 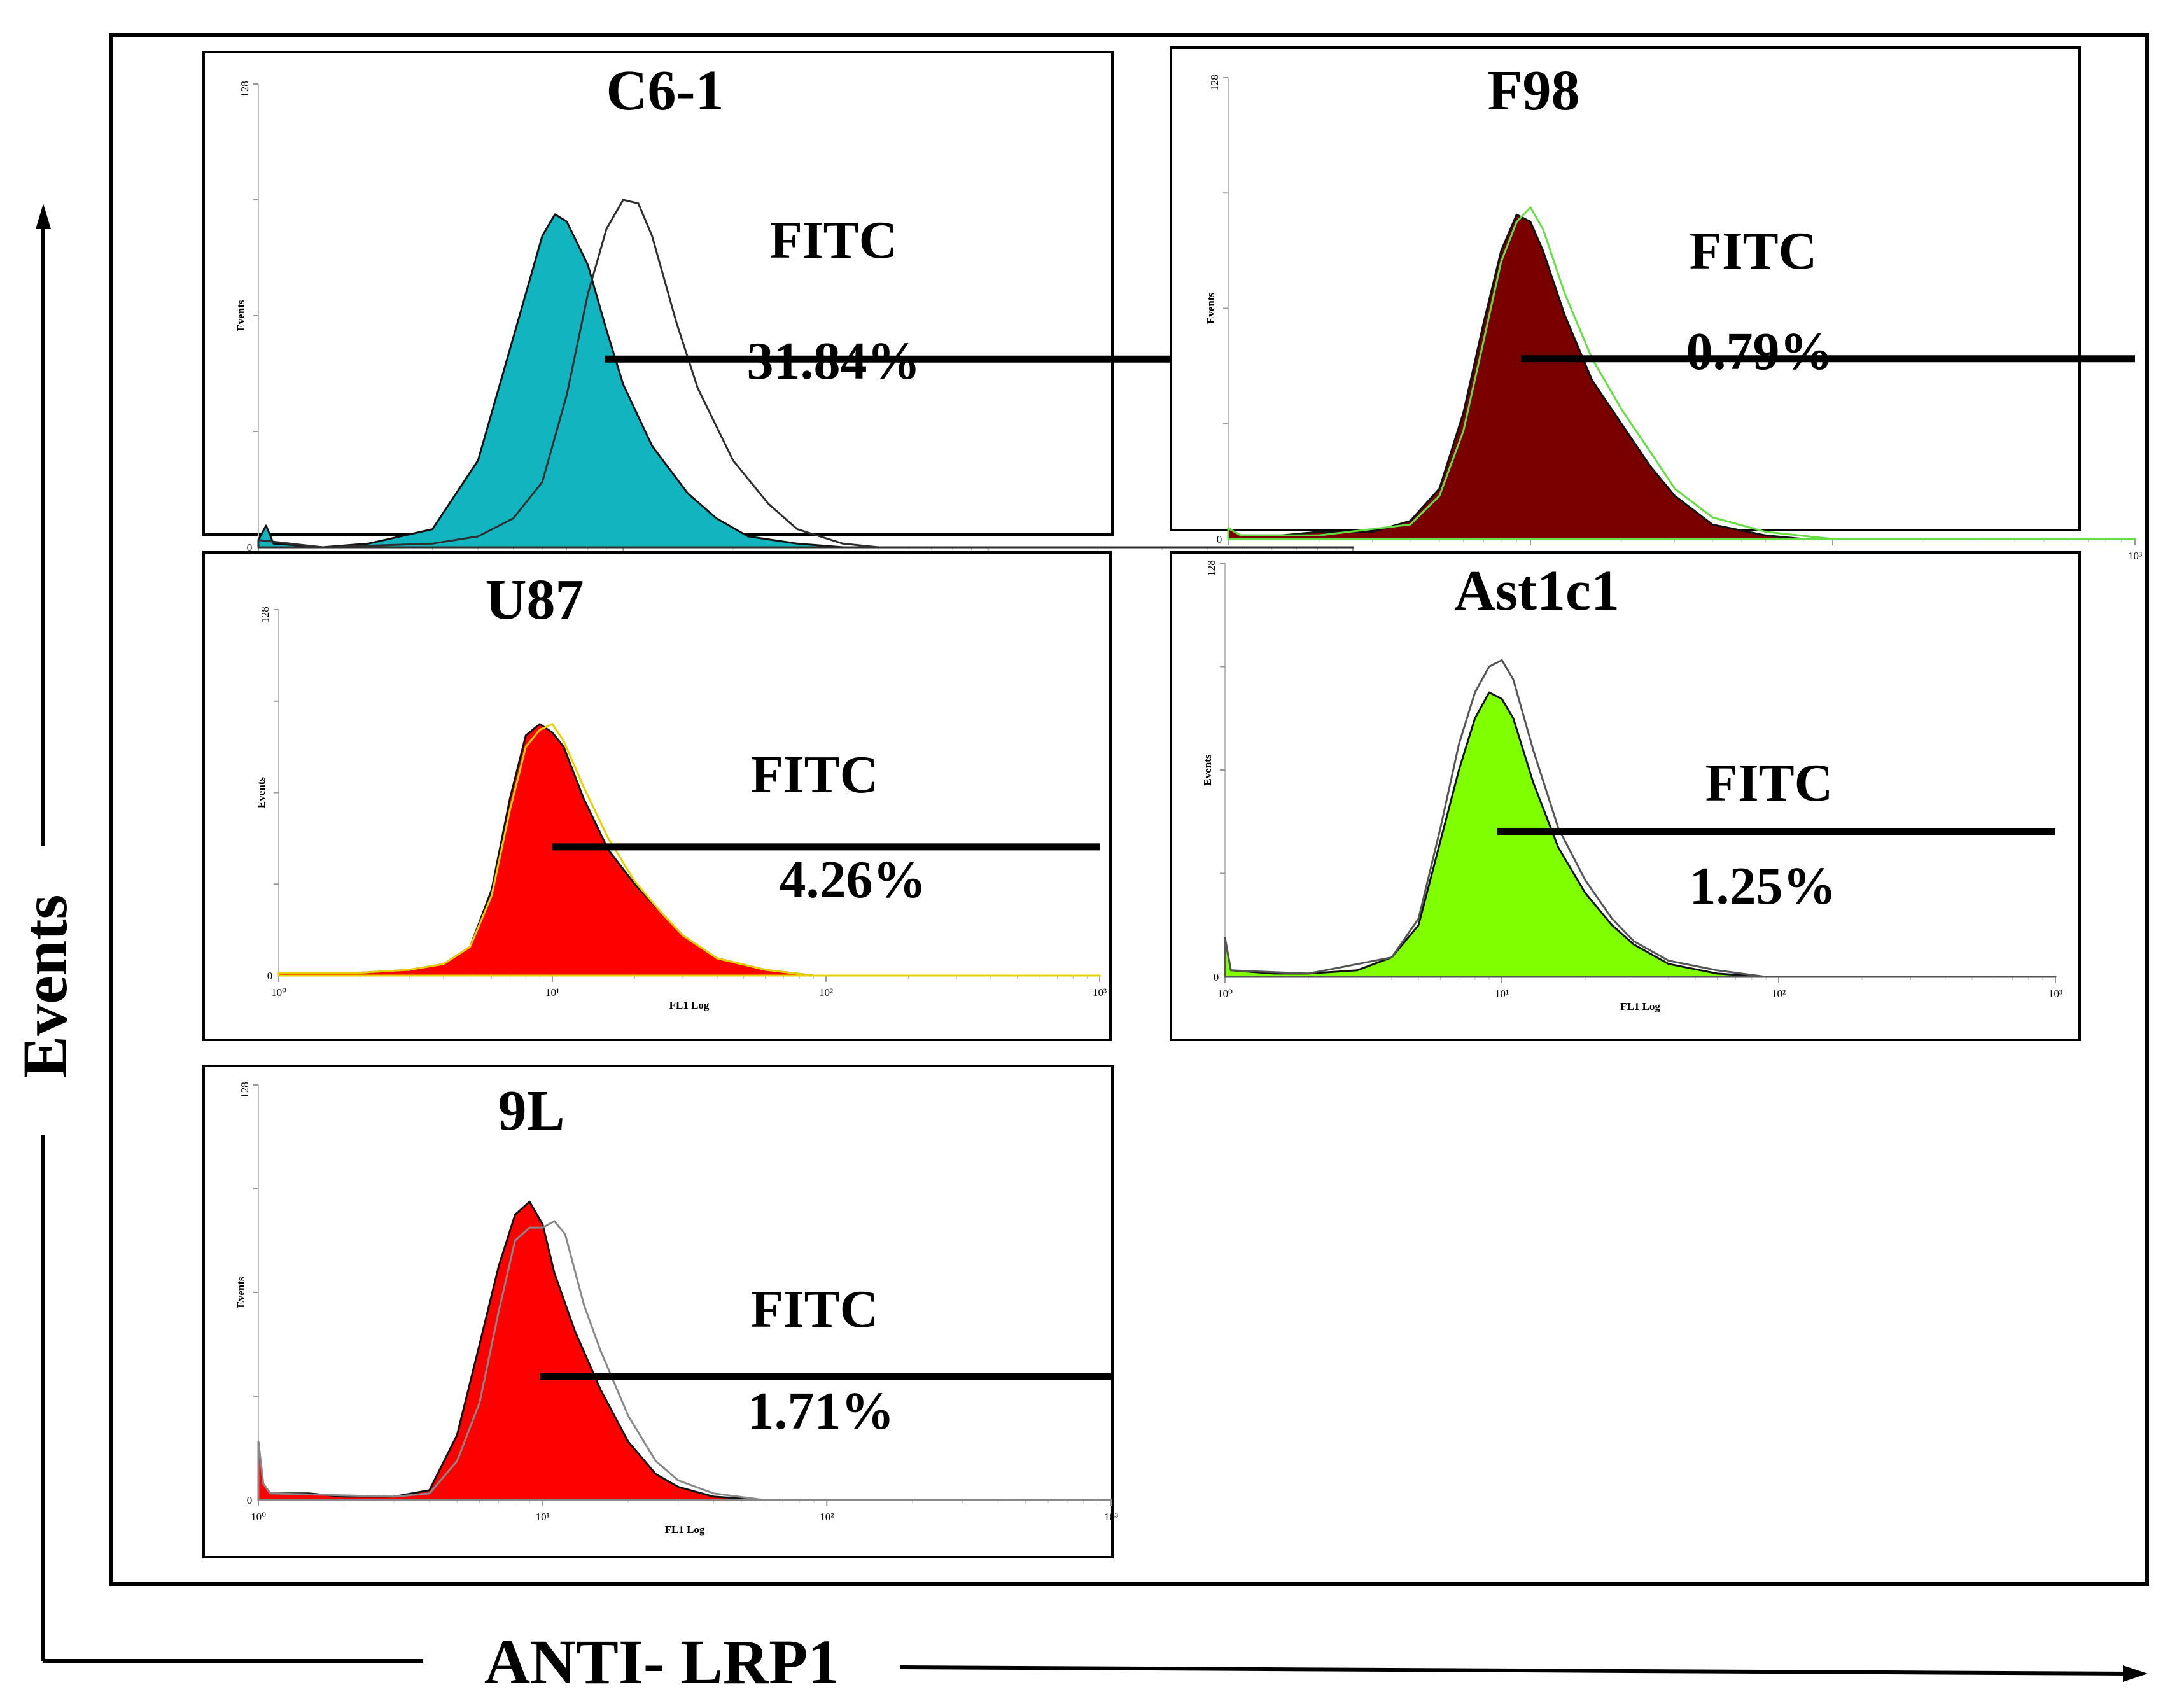 What do you see at coordinates (1095, 1670) in the screenshot?
I see `x-axis-arrow` at bounding box center [1095, 1670].